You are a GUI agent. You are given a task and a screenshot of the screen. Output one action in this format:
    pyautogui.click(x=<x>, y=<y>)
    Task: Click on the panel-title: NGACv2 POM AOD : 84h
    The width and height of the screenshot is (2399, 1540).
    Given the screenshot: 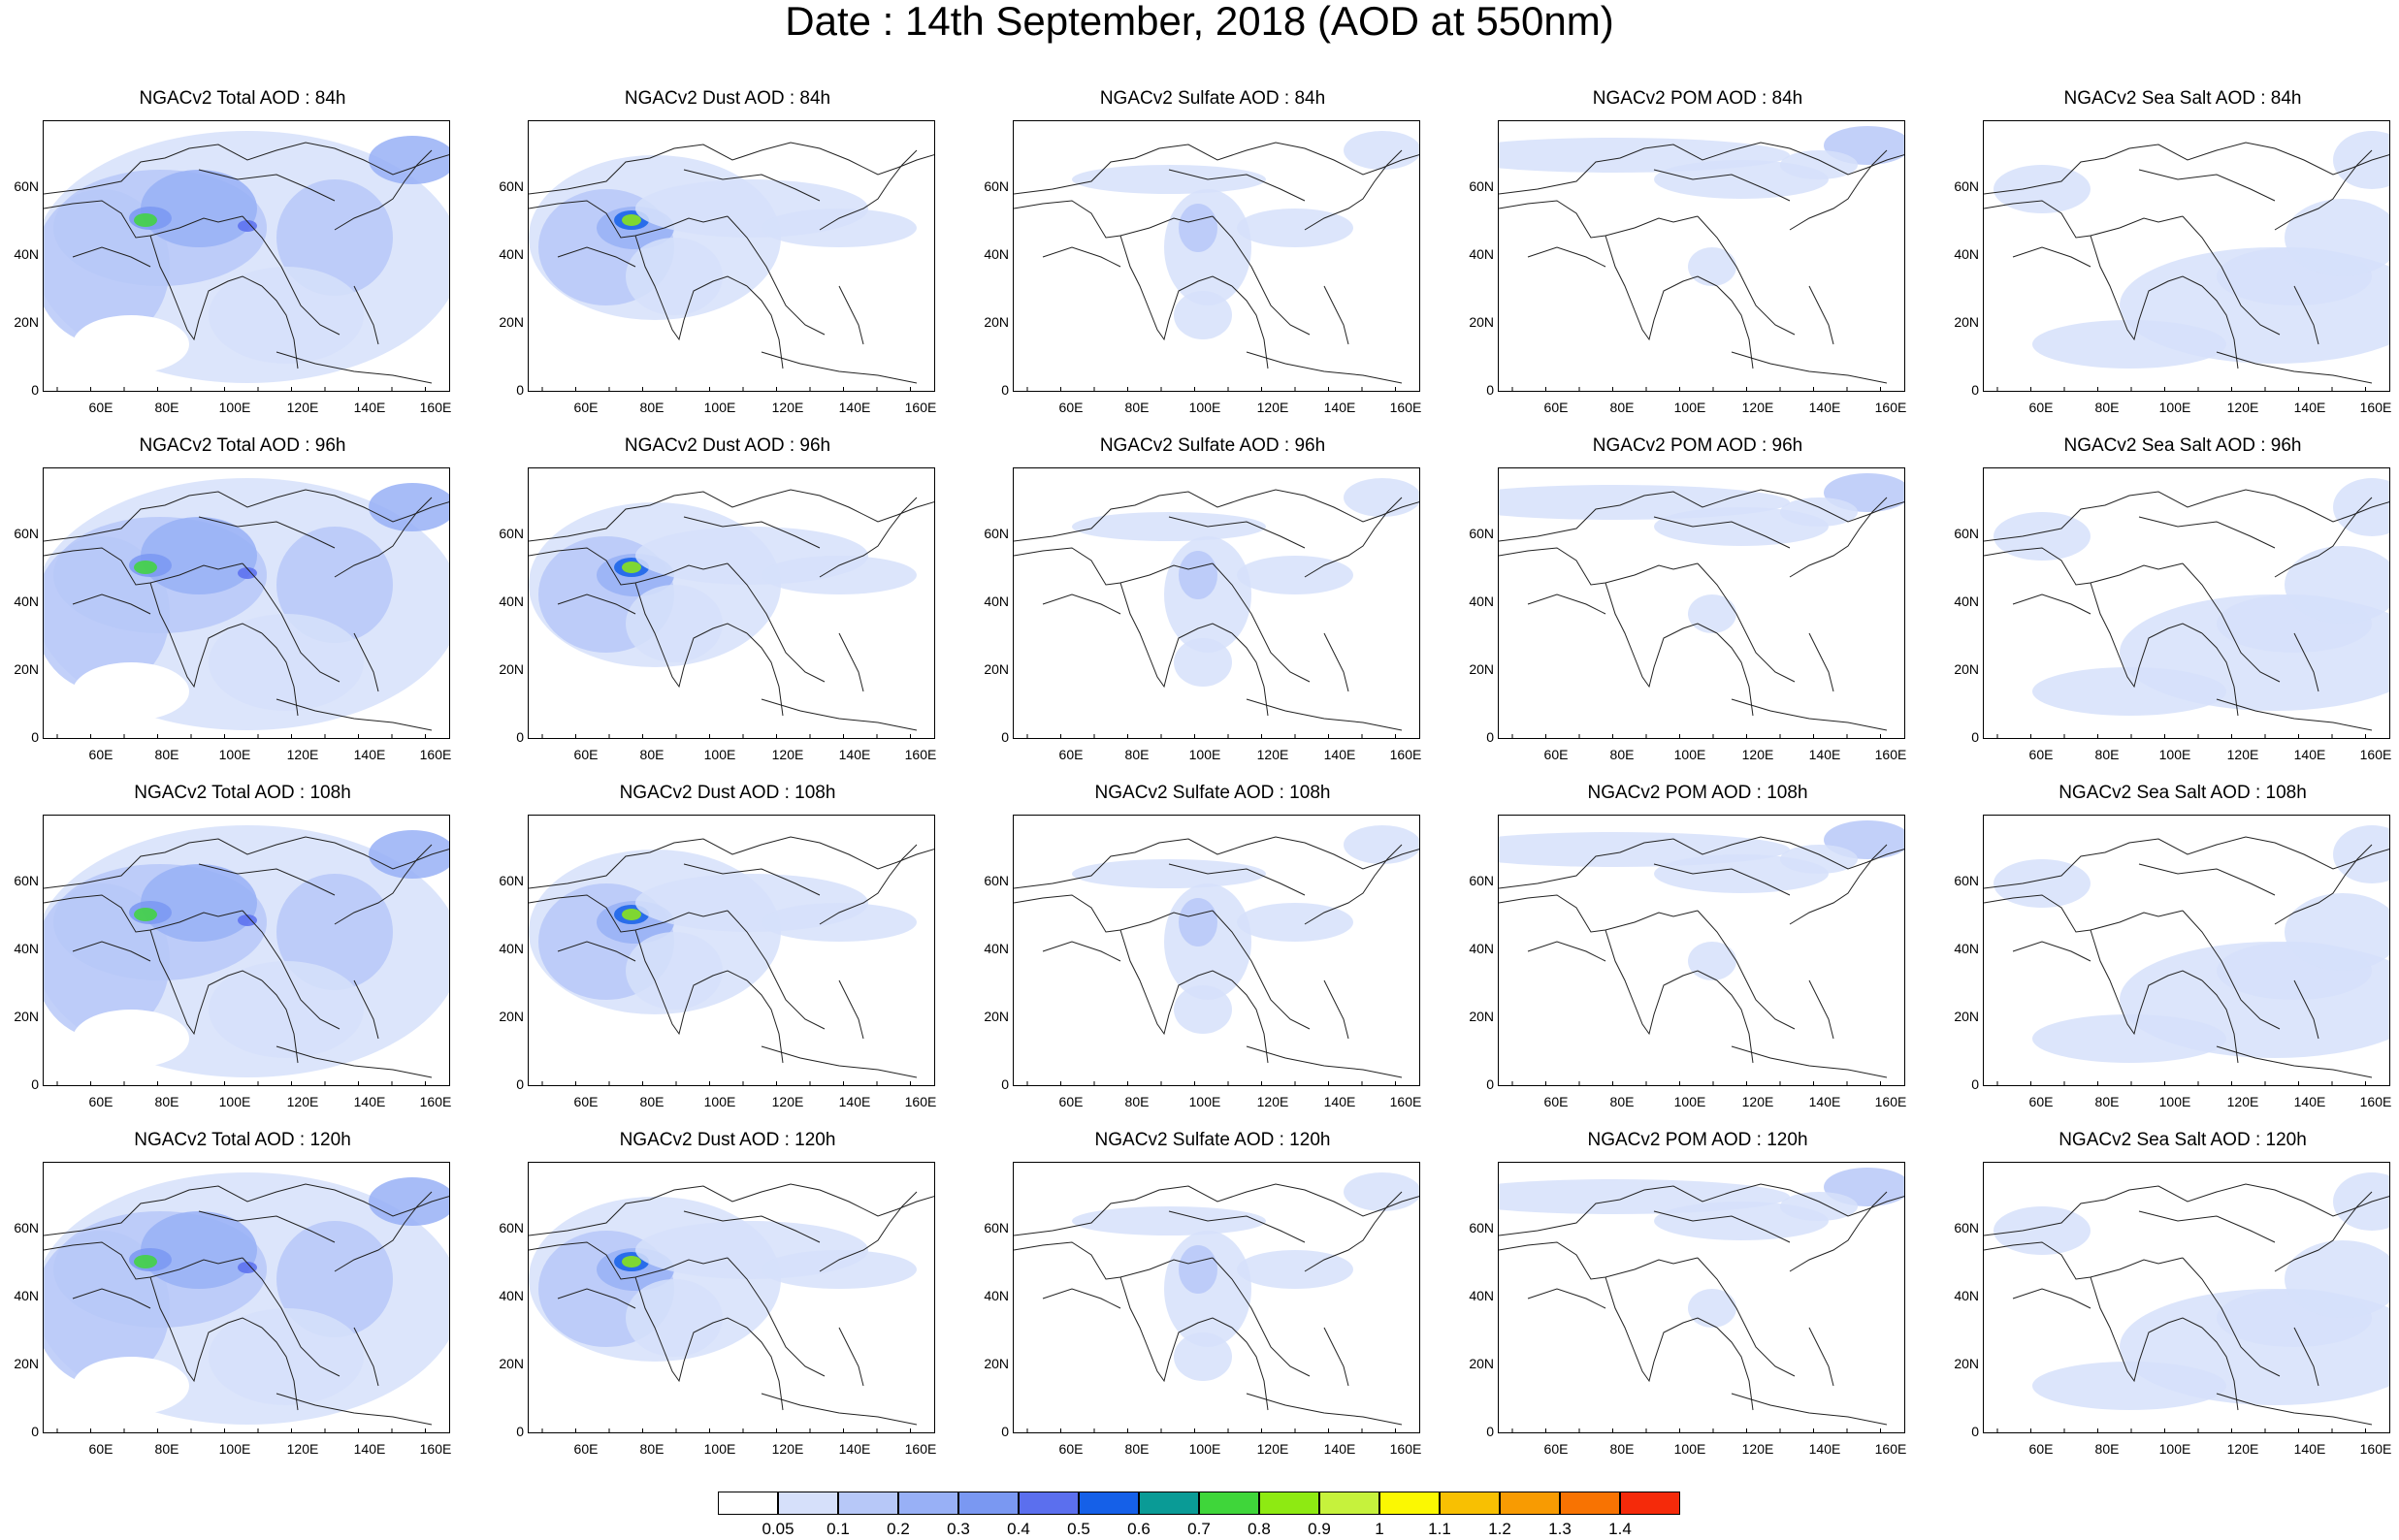 What is the action you would take?
    pyautogui.click(x=1698, y=99)
    